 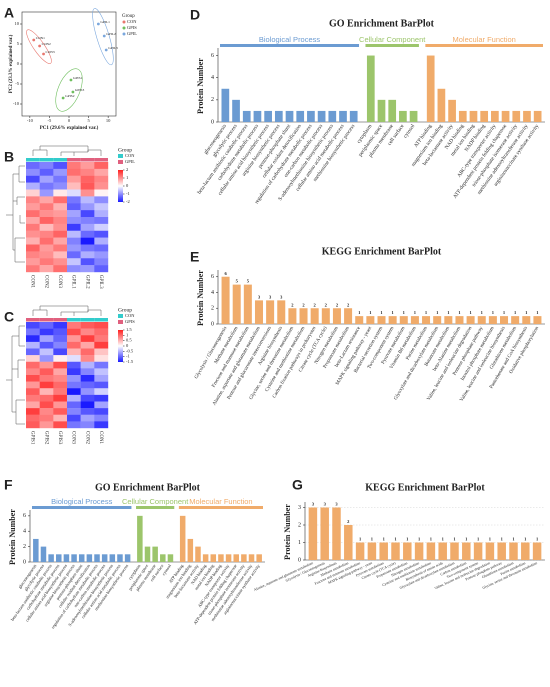 What do you see at coordinates (9, 13) in the screenshot?
I see `panel-label: A` at bounding box center [9, 13].